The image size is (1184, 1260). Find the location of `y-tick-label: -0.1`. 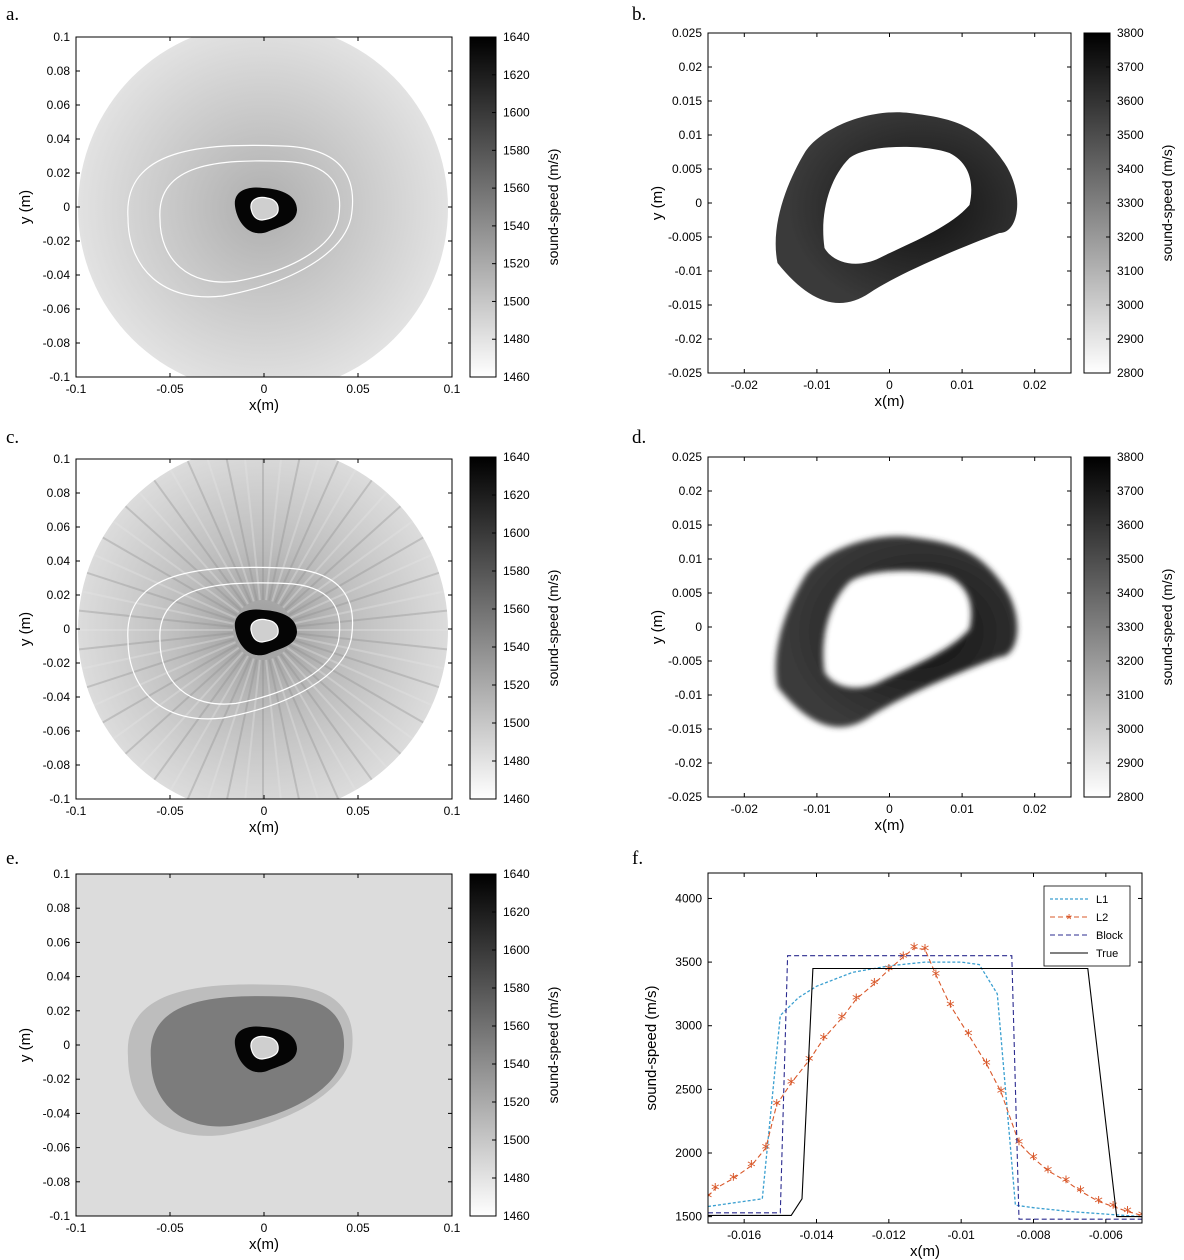

y-tick-label: -0.1 is located at coordinates (59, 799).